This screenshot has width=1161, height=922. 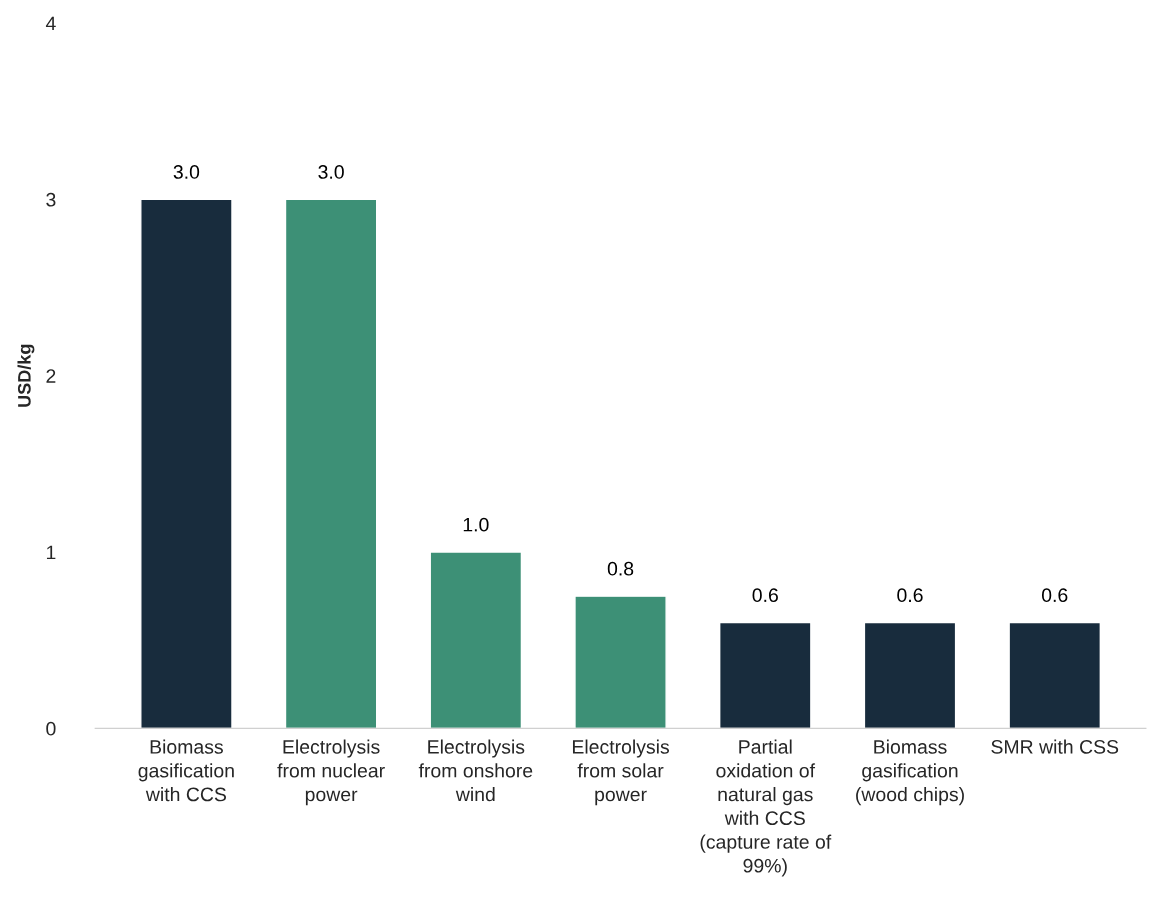 What do you see at coordinates (331, 772) in the screenshot?
I see `x-tick-label: Electrolysis from nuclear power` at bounding box center [331, 772].